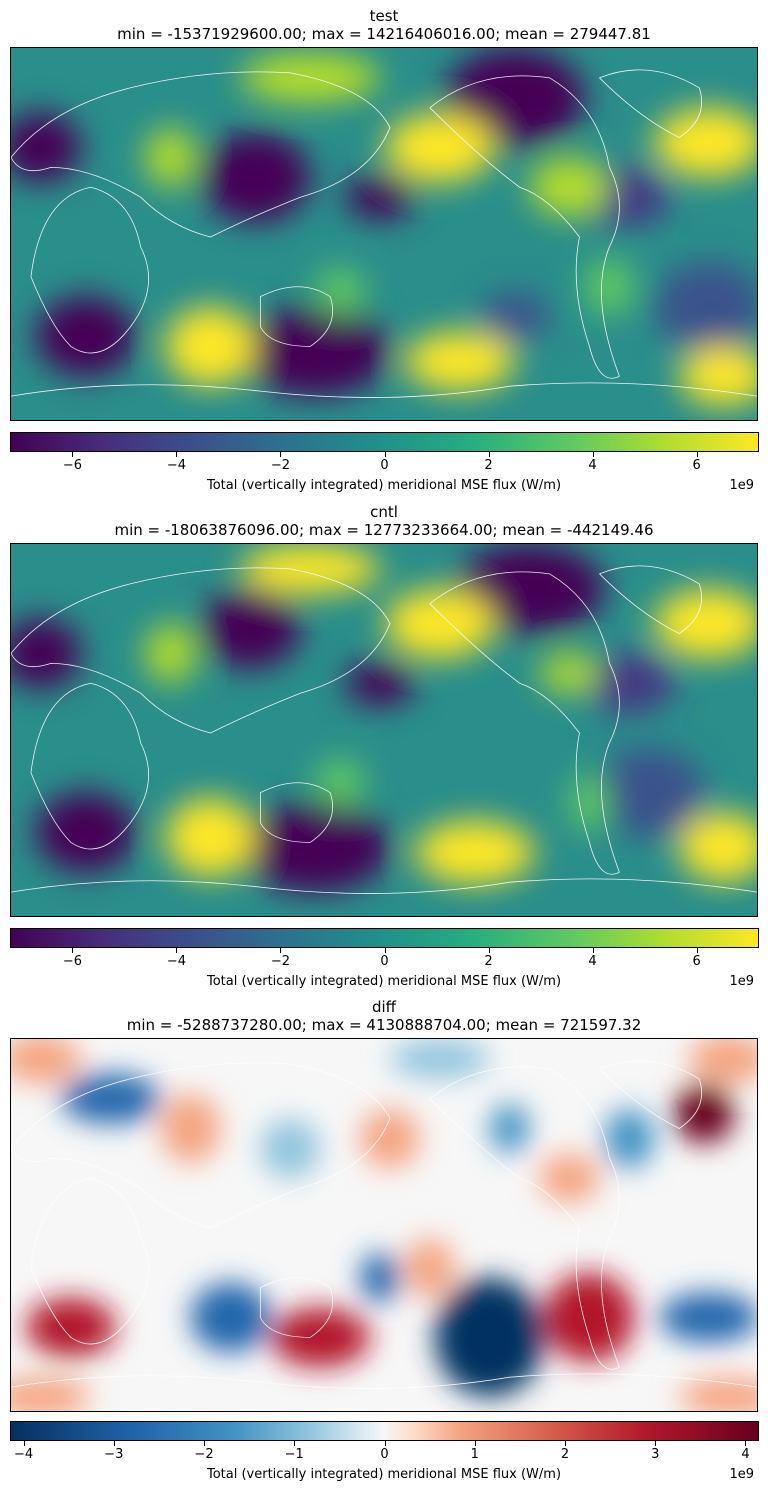 This screenshot has height=1494, width=768. What do you see at coordinates (384, 512) in the screenshot?
I see `plot-title: cntl` at bounding box center [384, 512].